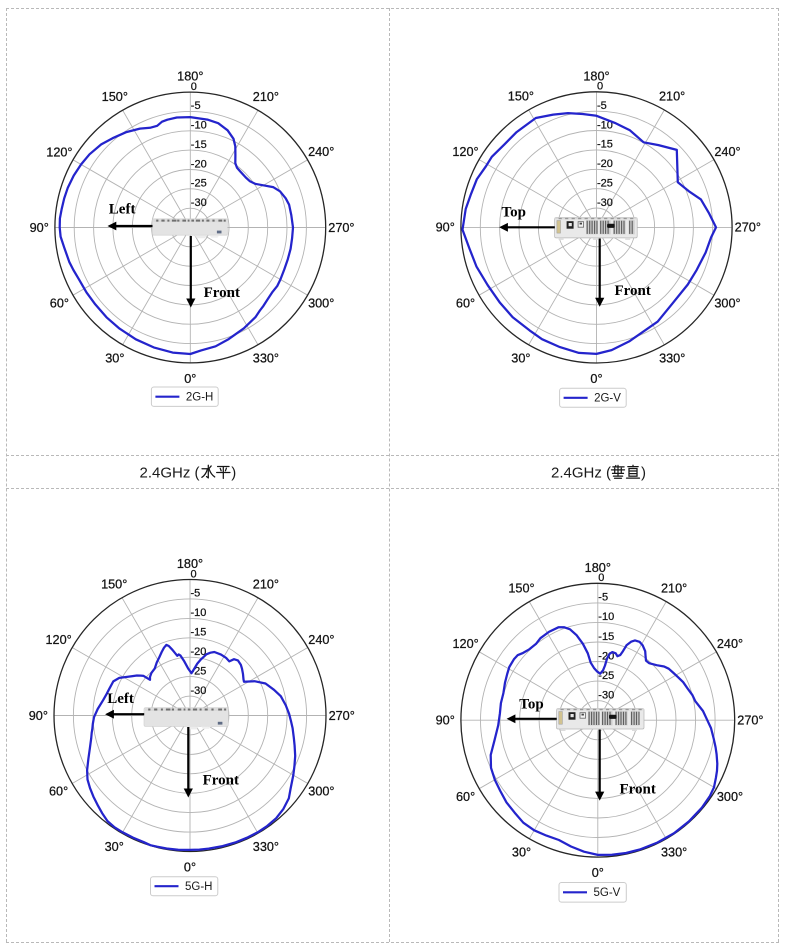 Image resolution: width=785 pixels, height=950 pixels. I want to click on svg-text: 2G-V, so click(607, 399).